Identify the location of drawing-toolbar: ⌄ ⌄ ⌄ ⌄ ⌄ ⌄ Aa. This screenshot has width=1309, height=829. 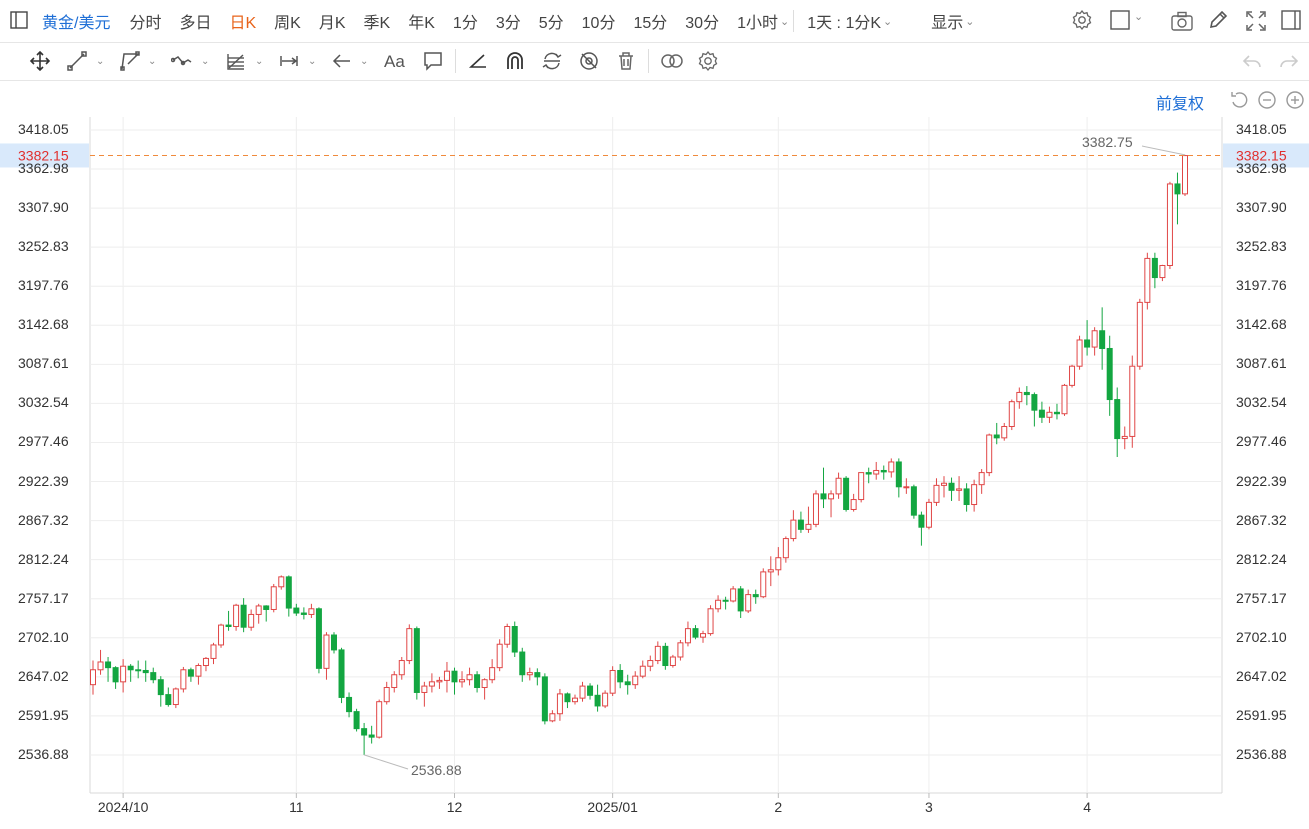
(654, 61).